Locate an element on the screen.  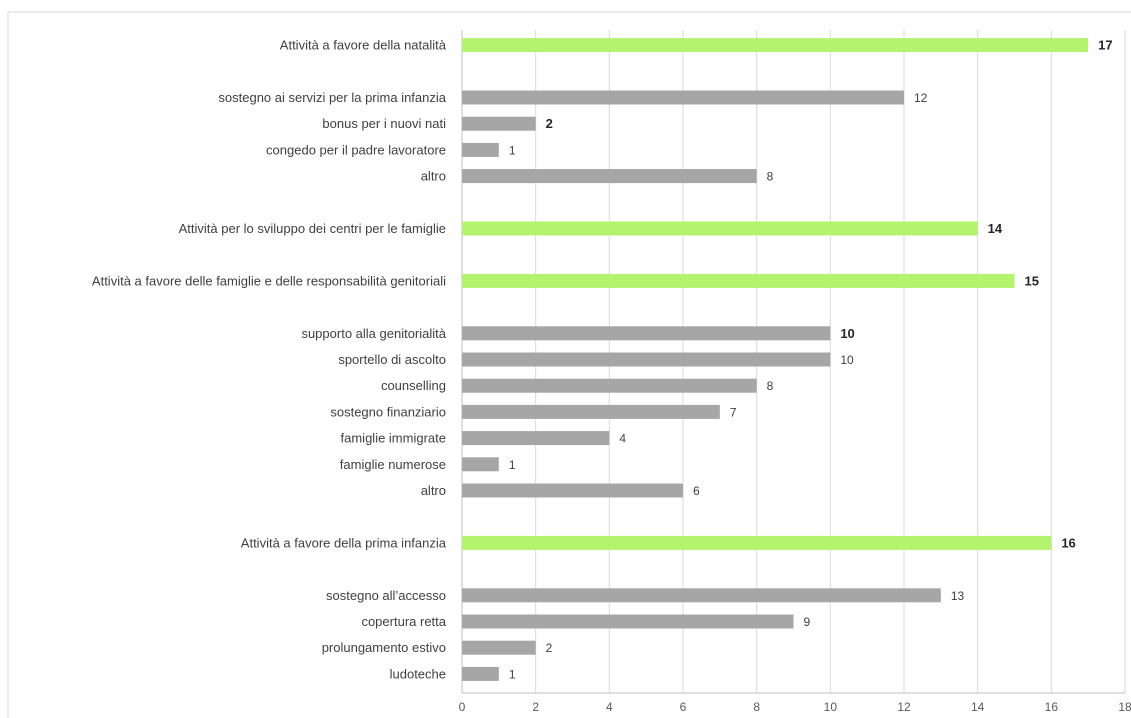
x-tick-label: 16 is located at coordinates (1052, 707).